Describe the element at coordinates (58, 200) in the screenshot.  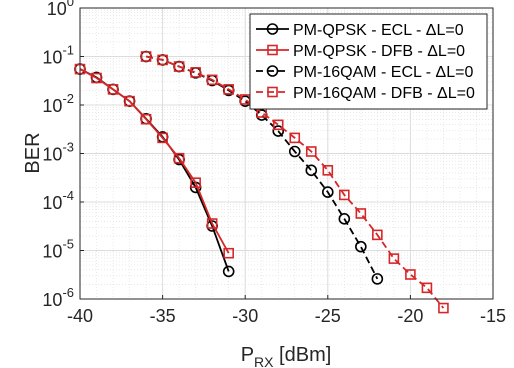
I see `y-tick-label: 10⁻⁴` at that location.